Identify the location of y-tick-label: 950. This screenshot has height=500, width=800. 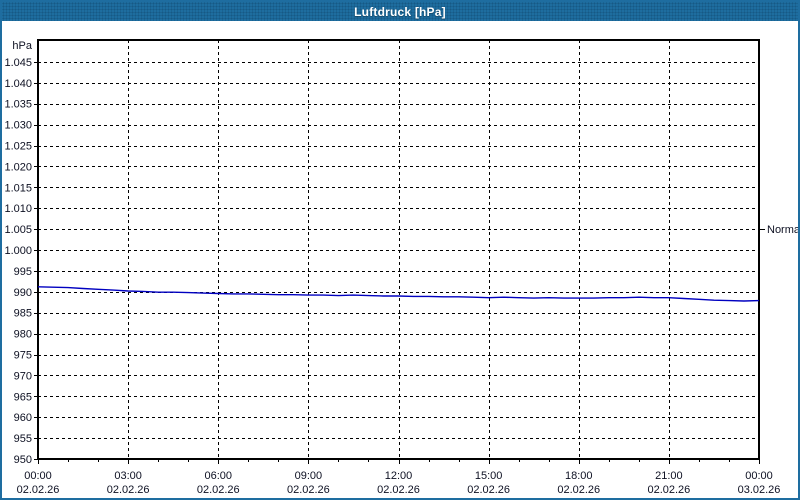
(23, 460).